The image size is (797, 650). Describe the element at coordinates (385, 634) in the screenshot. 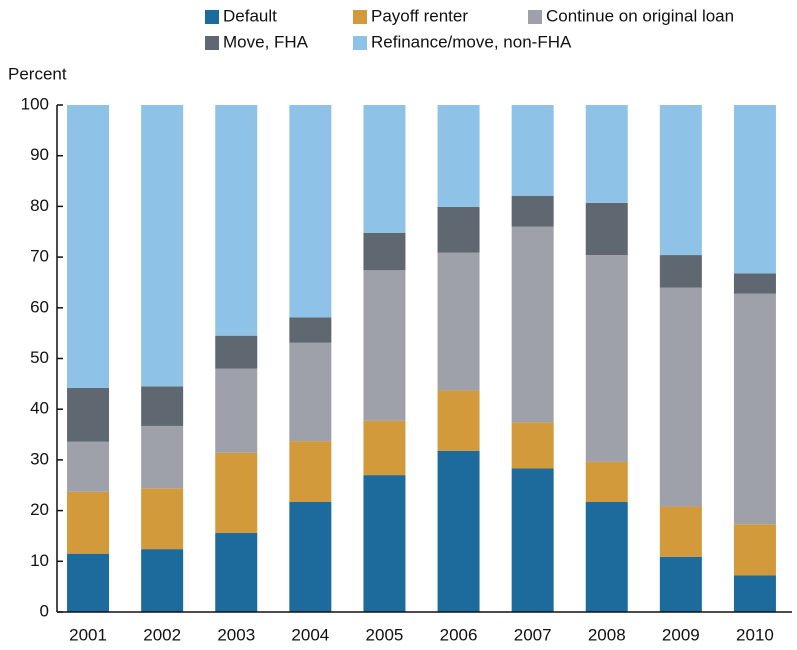

I see `x-tick-label: 2005` at that location.